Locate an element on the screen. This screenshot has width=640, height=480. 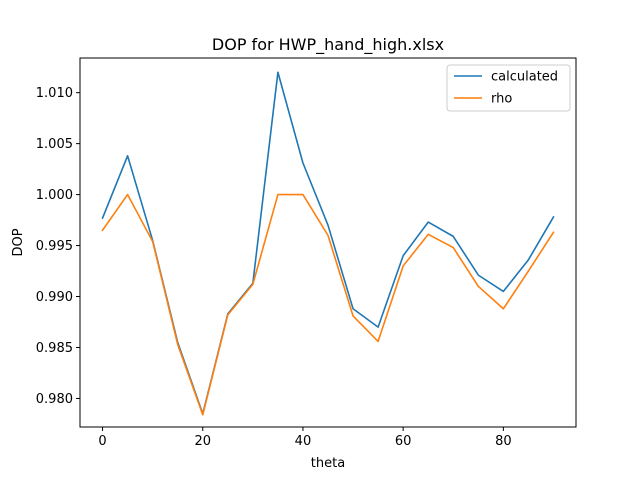
x-tick-label: 80 is located at coordinates (503, 441).